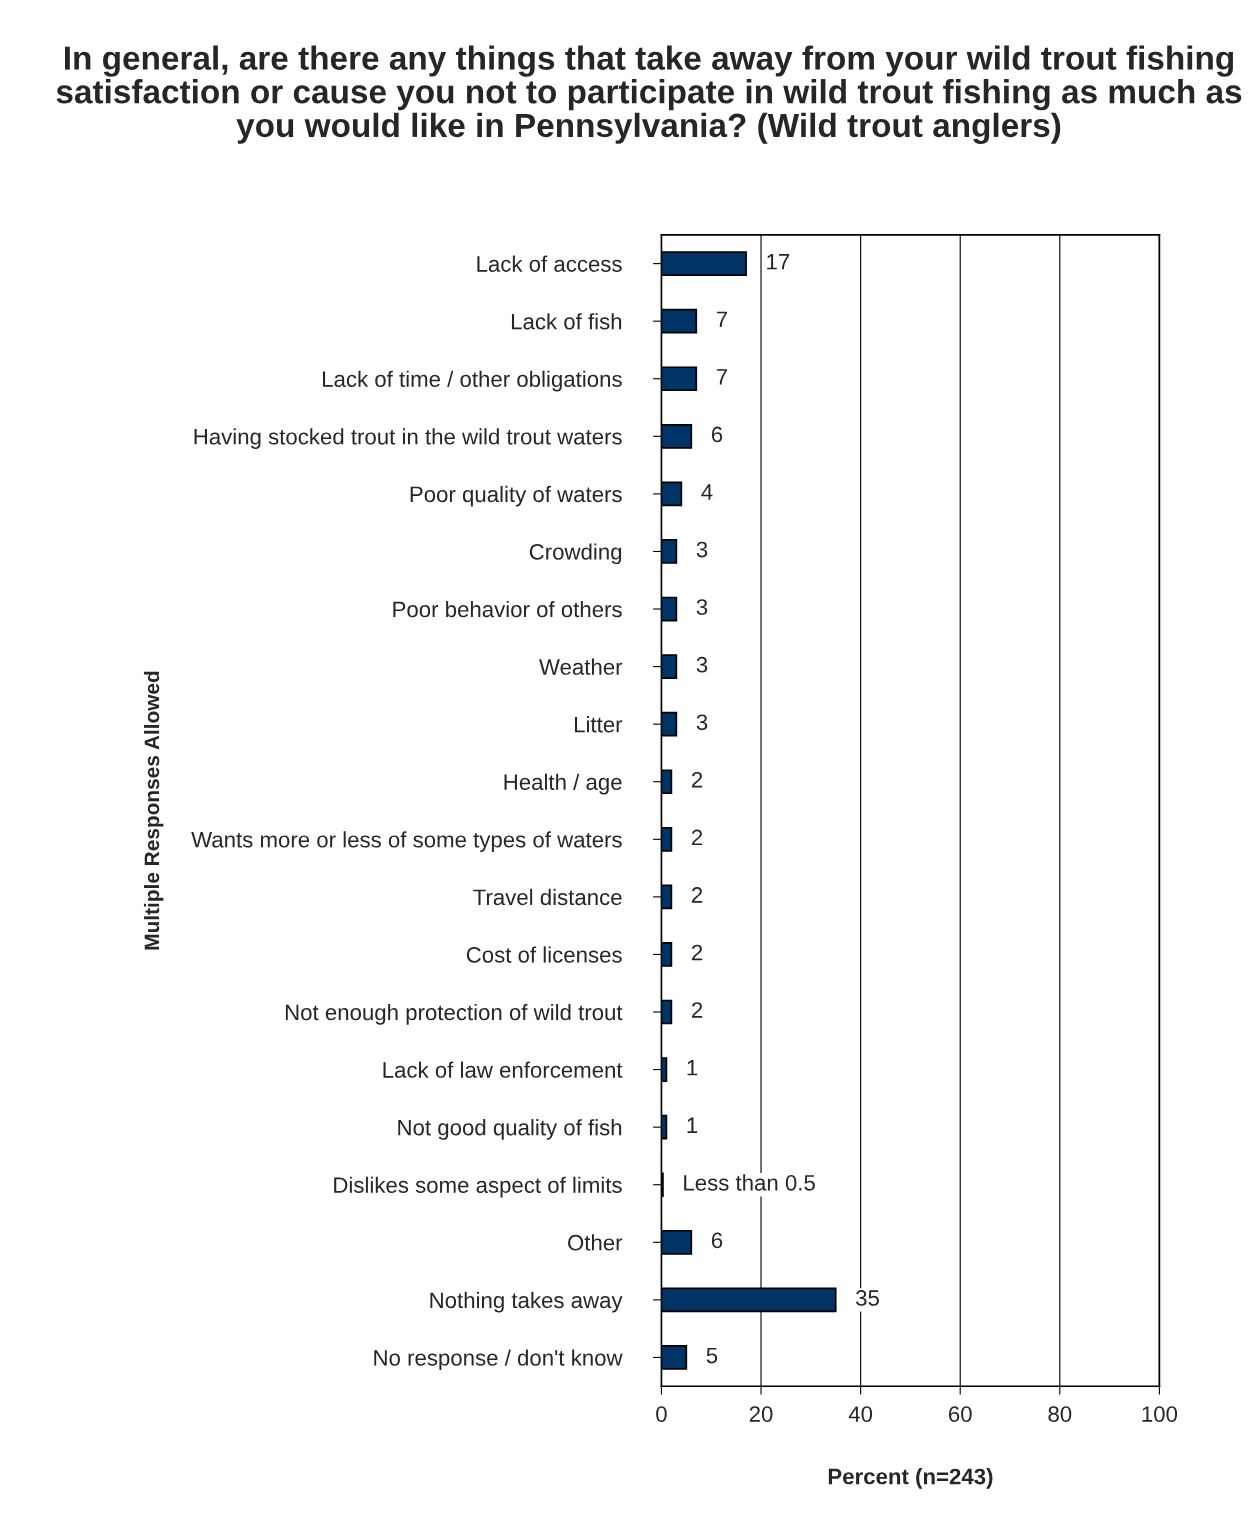 Image resolution: width=1248 pixels, height=1515 pixels. Describe the element at coordinates (1160, 1414) in the screenshot. I see `x-tick-label: 100` at that location.